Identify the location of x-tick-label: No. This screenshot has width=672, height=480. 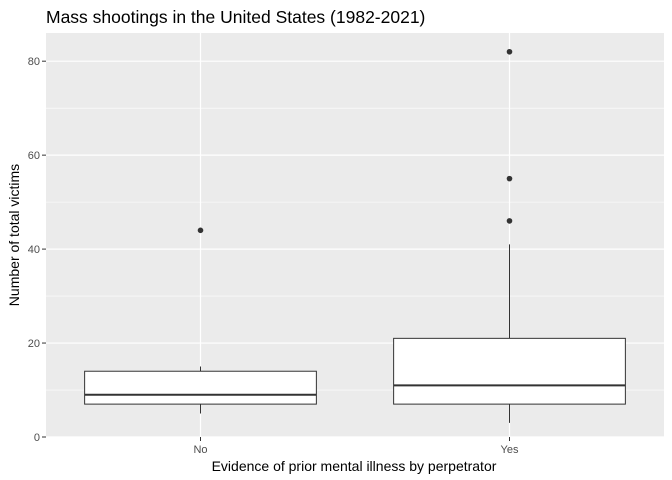
(200, 450).